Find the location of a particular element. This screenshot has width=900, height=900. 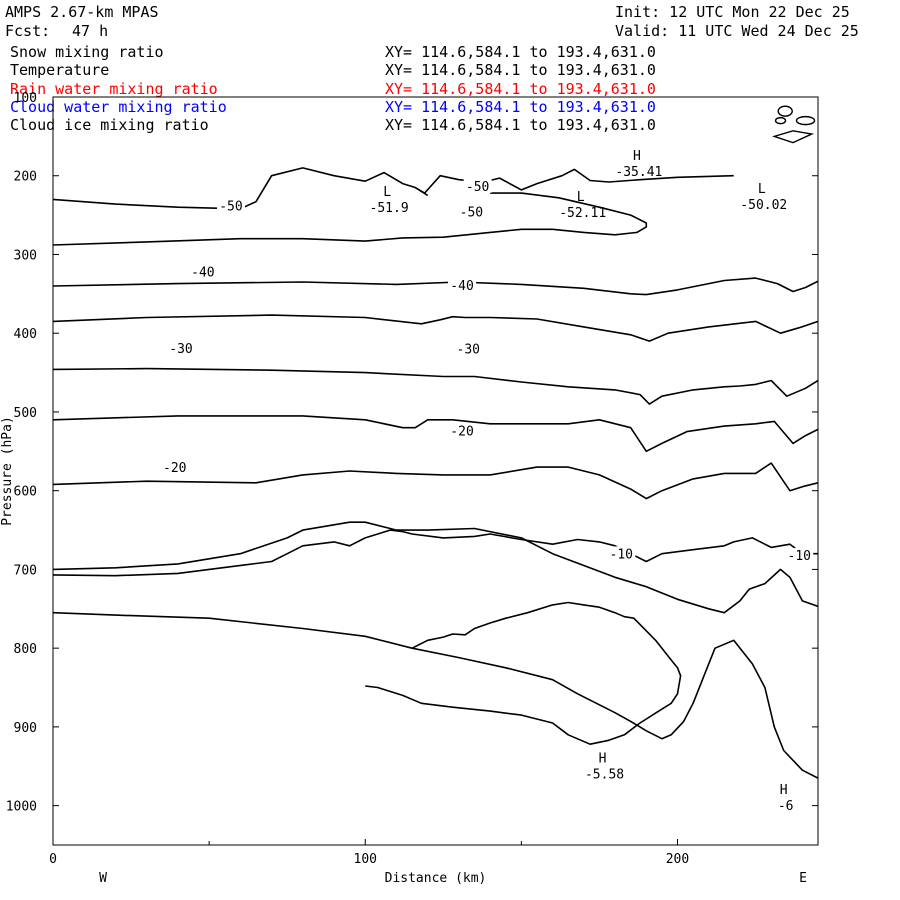

extremum-value: -35.41 is located at coordinates (638, 172).